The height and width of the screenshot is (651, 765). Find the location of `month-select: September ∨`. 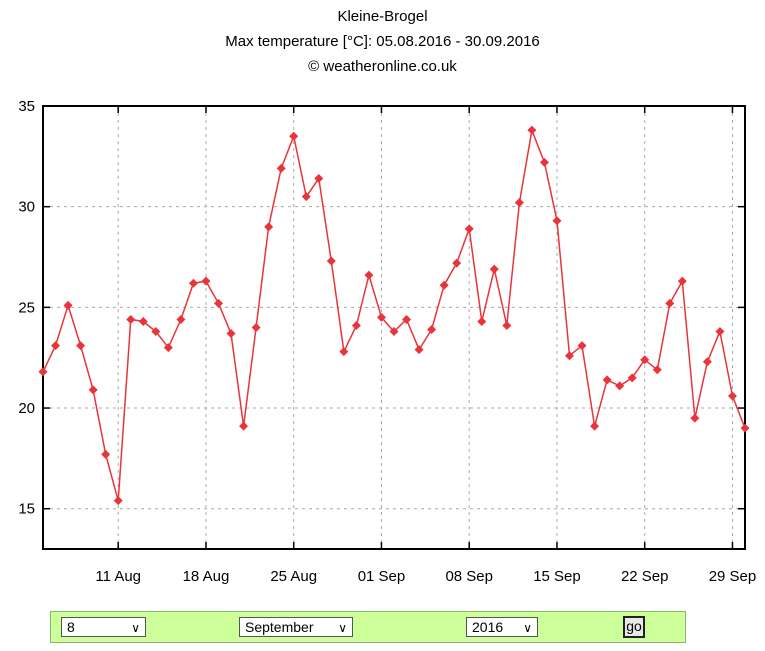

month-select: September ∨ is located at coordinates (296, 627).